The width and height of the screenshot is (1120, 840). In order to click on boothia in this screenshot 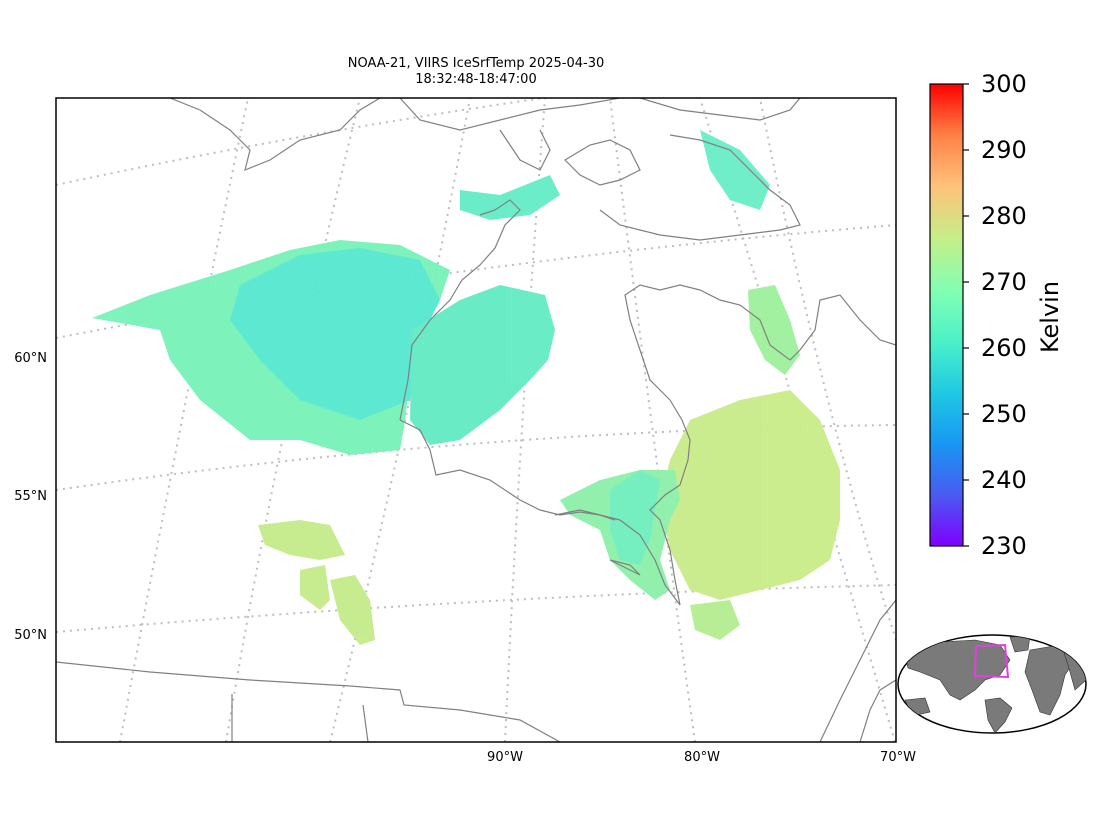, I will do `click(525, 150)`.